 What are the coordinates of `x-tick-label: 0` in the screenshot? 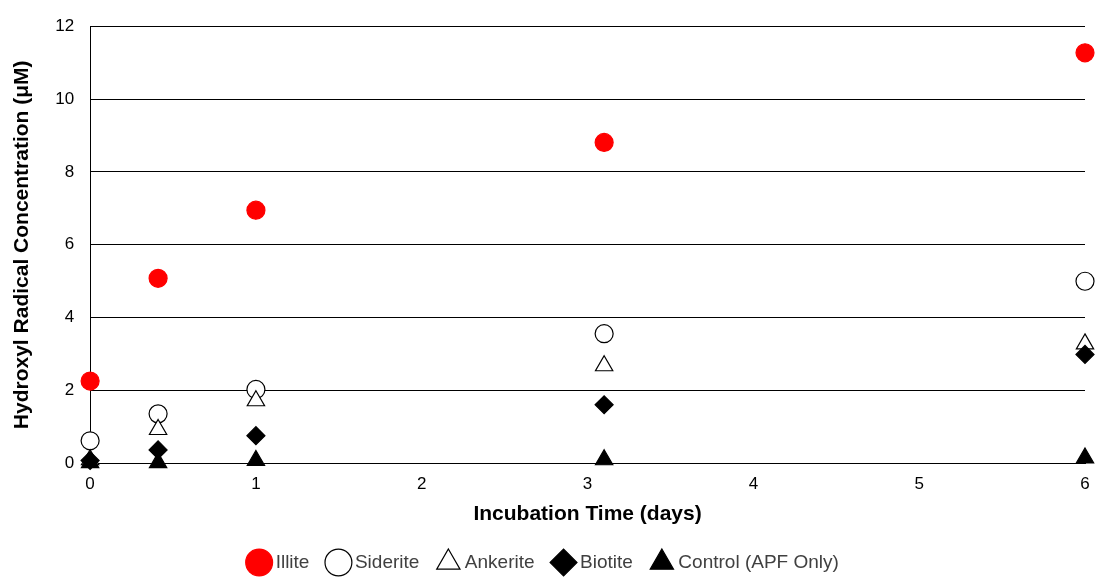 It's located at (90, 484).